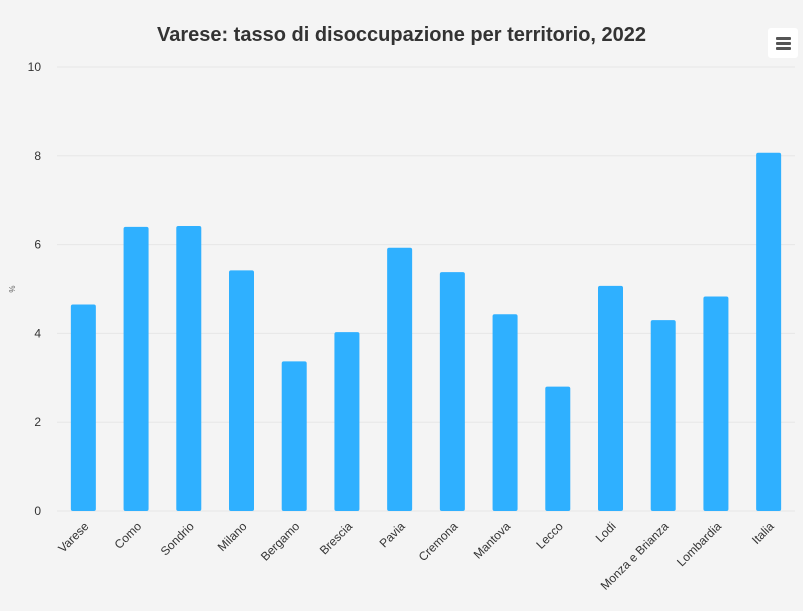 This screenshot has width=803, height=611. What do you see at coordinates (492, 540) in the screenshot?
I see `x-tick-label: Mantova` at bounding box center [492, 540].